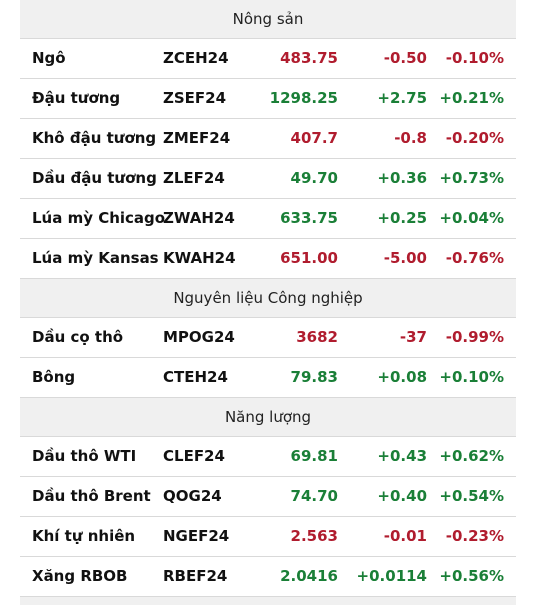 Image resolution: width=553 pixels, height=605 pixels. What do you see at coordinates (268, 179) in the screenshot?
I see `table-row: Dầu đậu tương ZLEF24 49.70 +0.36 +0.73%` at bounding box center [268, 179].